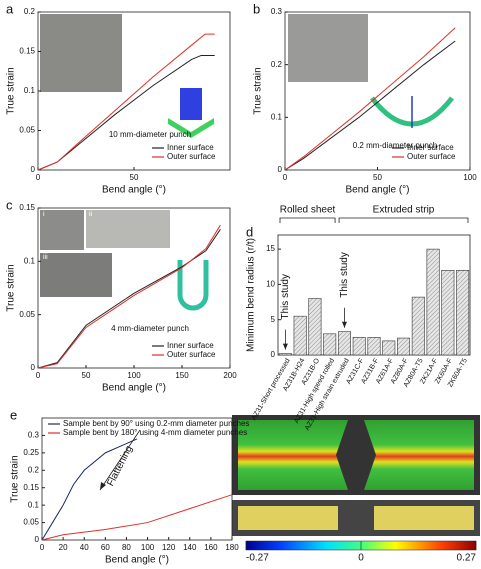 This screenshot has height=569, width=481. Describe the element at coordinates (182, 375) in the screenshot. I see `x-tick-label: 150` at that location.